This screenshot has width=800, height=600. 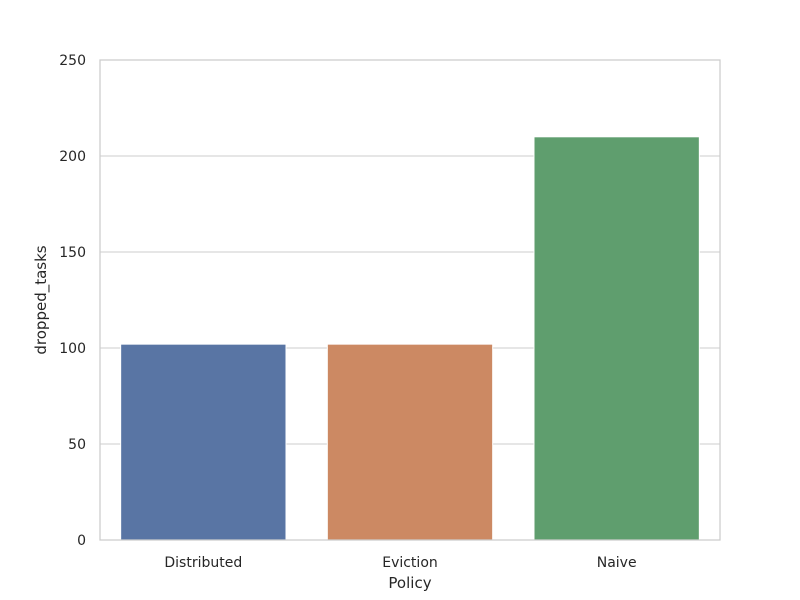 I want to click on y-tick-label: 250, so click(x=72, y=61).